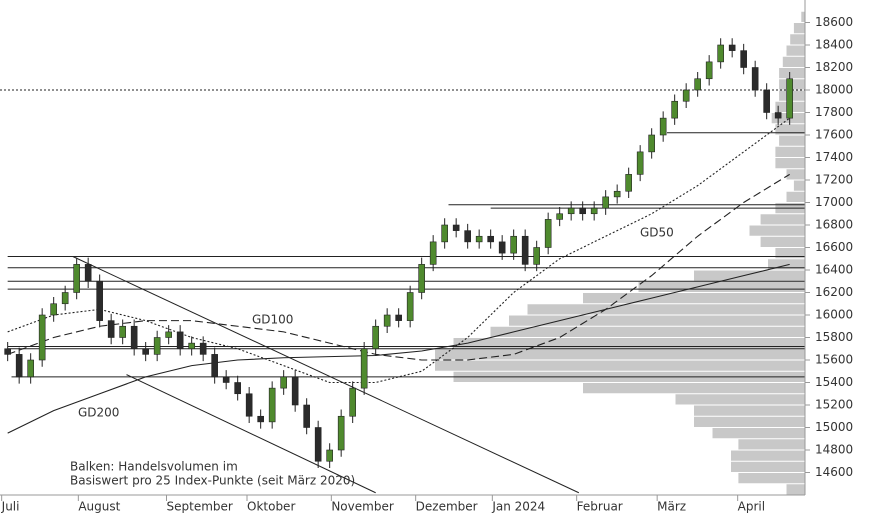 The height and width of the screenshot is (515, 874). I want to click on y-tick-label: 17400, so click(834, 157).